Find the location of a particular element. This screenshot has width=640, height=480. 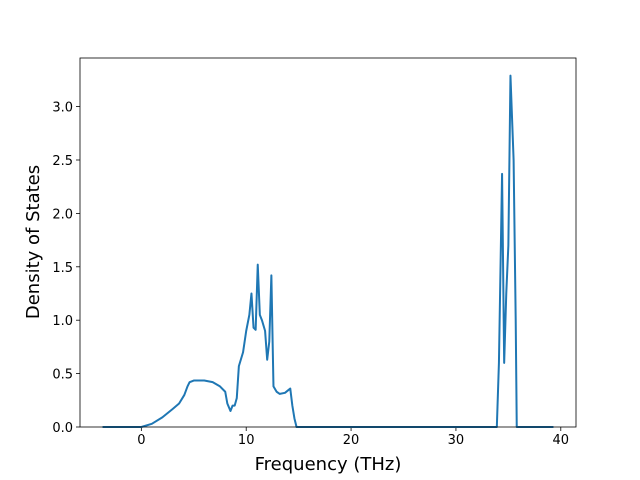

y-tick-label: 0.5 is located at coordinates (62, 375).